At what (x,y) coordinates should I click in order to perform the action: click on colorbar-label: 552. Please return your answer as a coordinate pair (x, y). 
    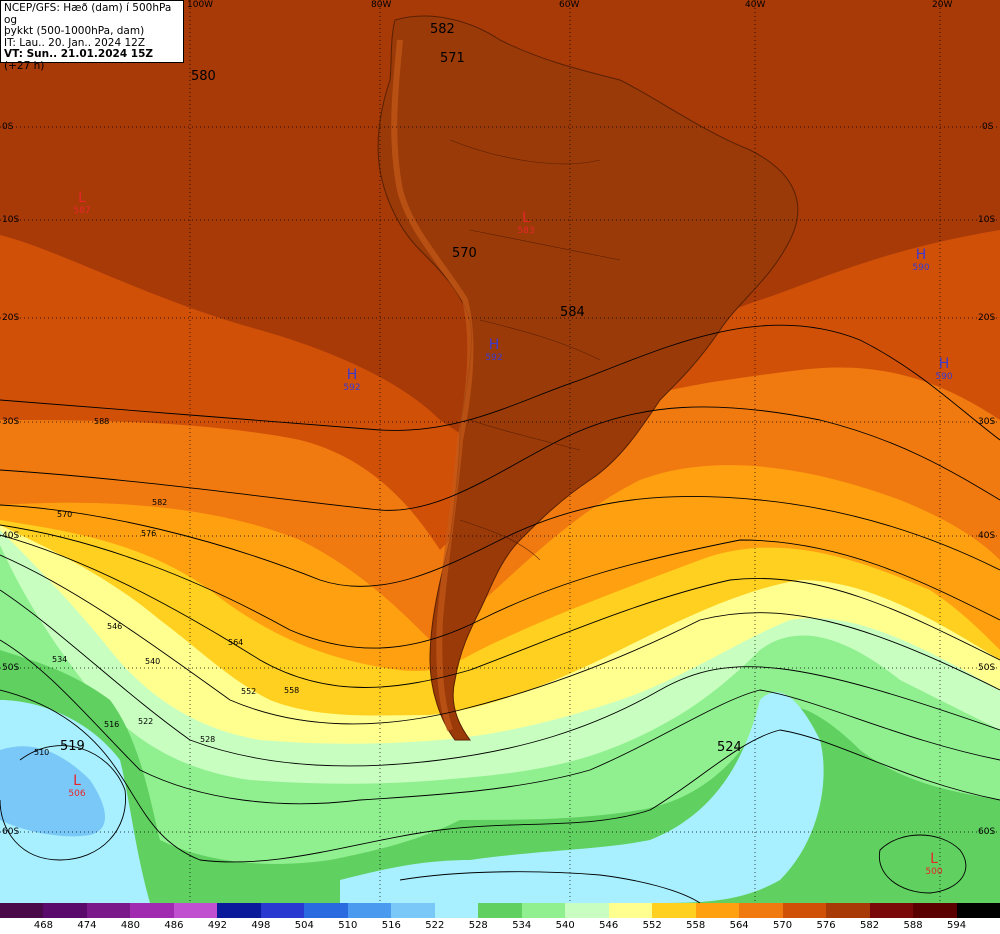
    Looking at the image, I should click on (652, 925).